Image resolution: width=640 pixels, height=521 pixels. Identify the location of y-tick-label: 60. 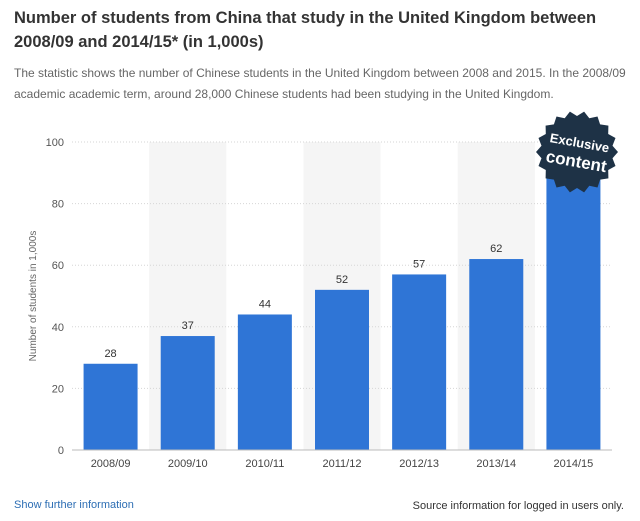
(58, 266).